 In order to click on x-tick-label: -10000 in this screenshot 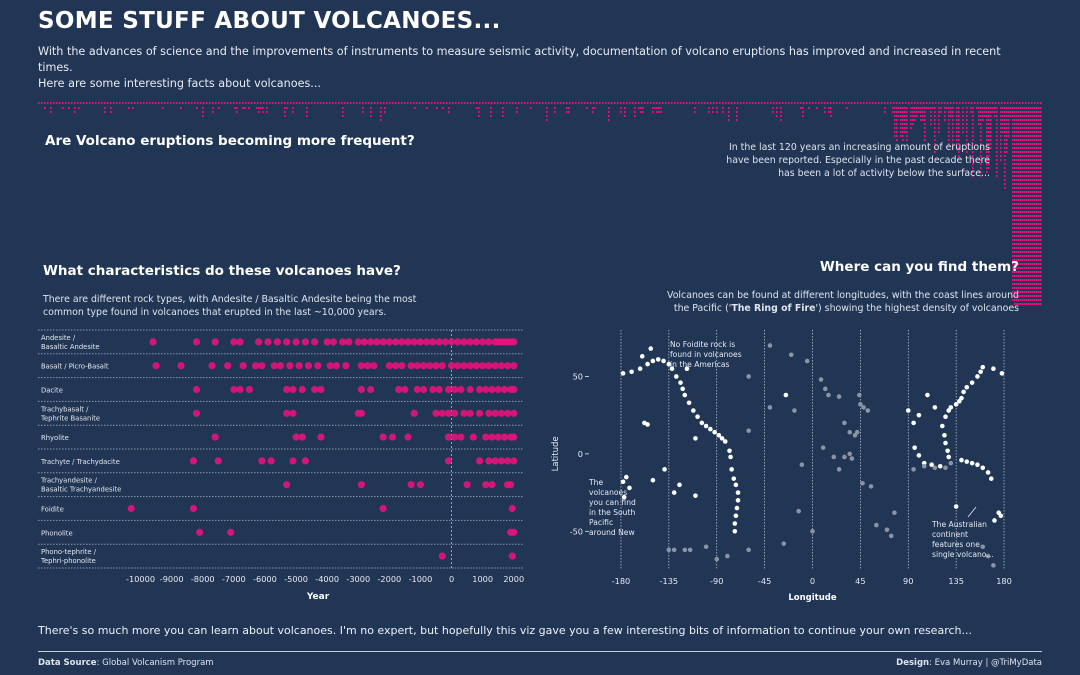, I will do `click(140, 579)`.